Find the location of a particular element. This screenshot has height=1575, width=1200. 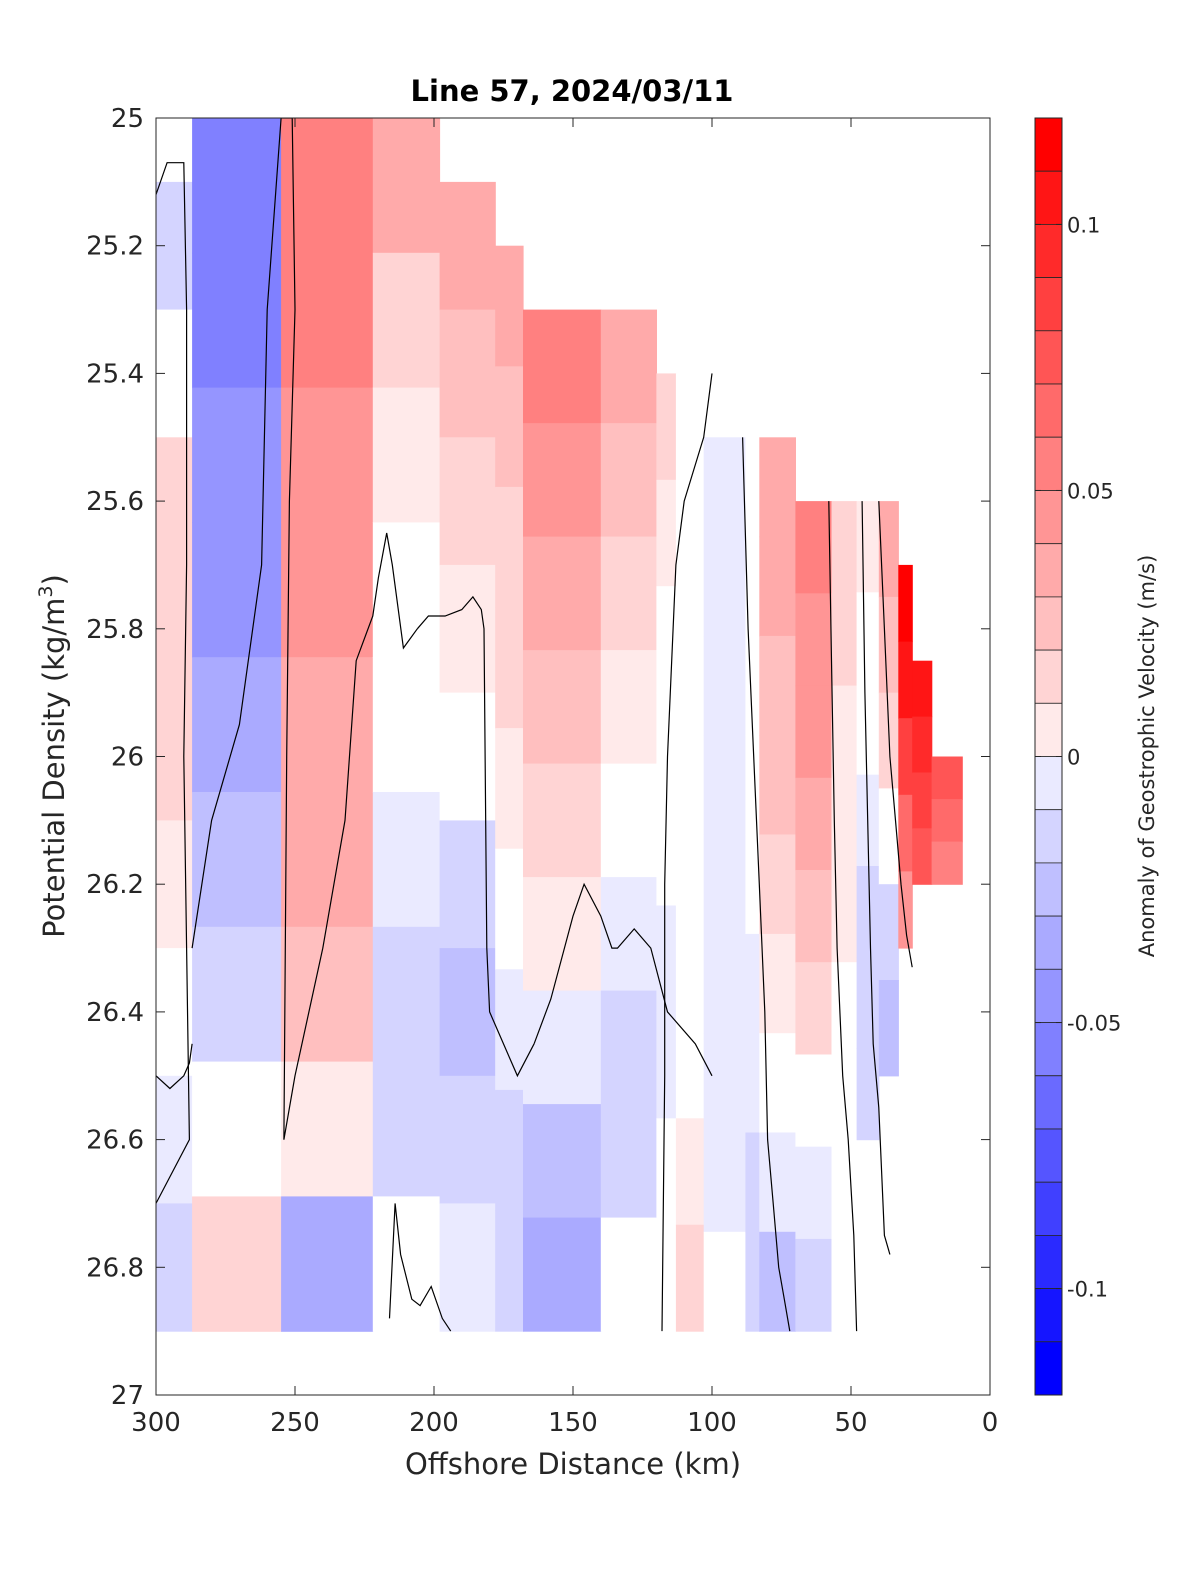

y-axis-title-base: Potential Density (kg/m is located at coordinates (54, 768).